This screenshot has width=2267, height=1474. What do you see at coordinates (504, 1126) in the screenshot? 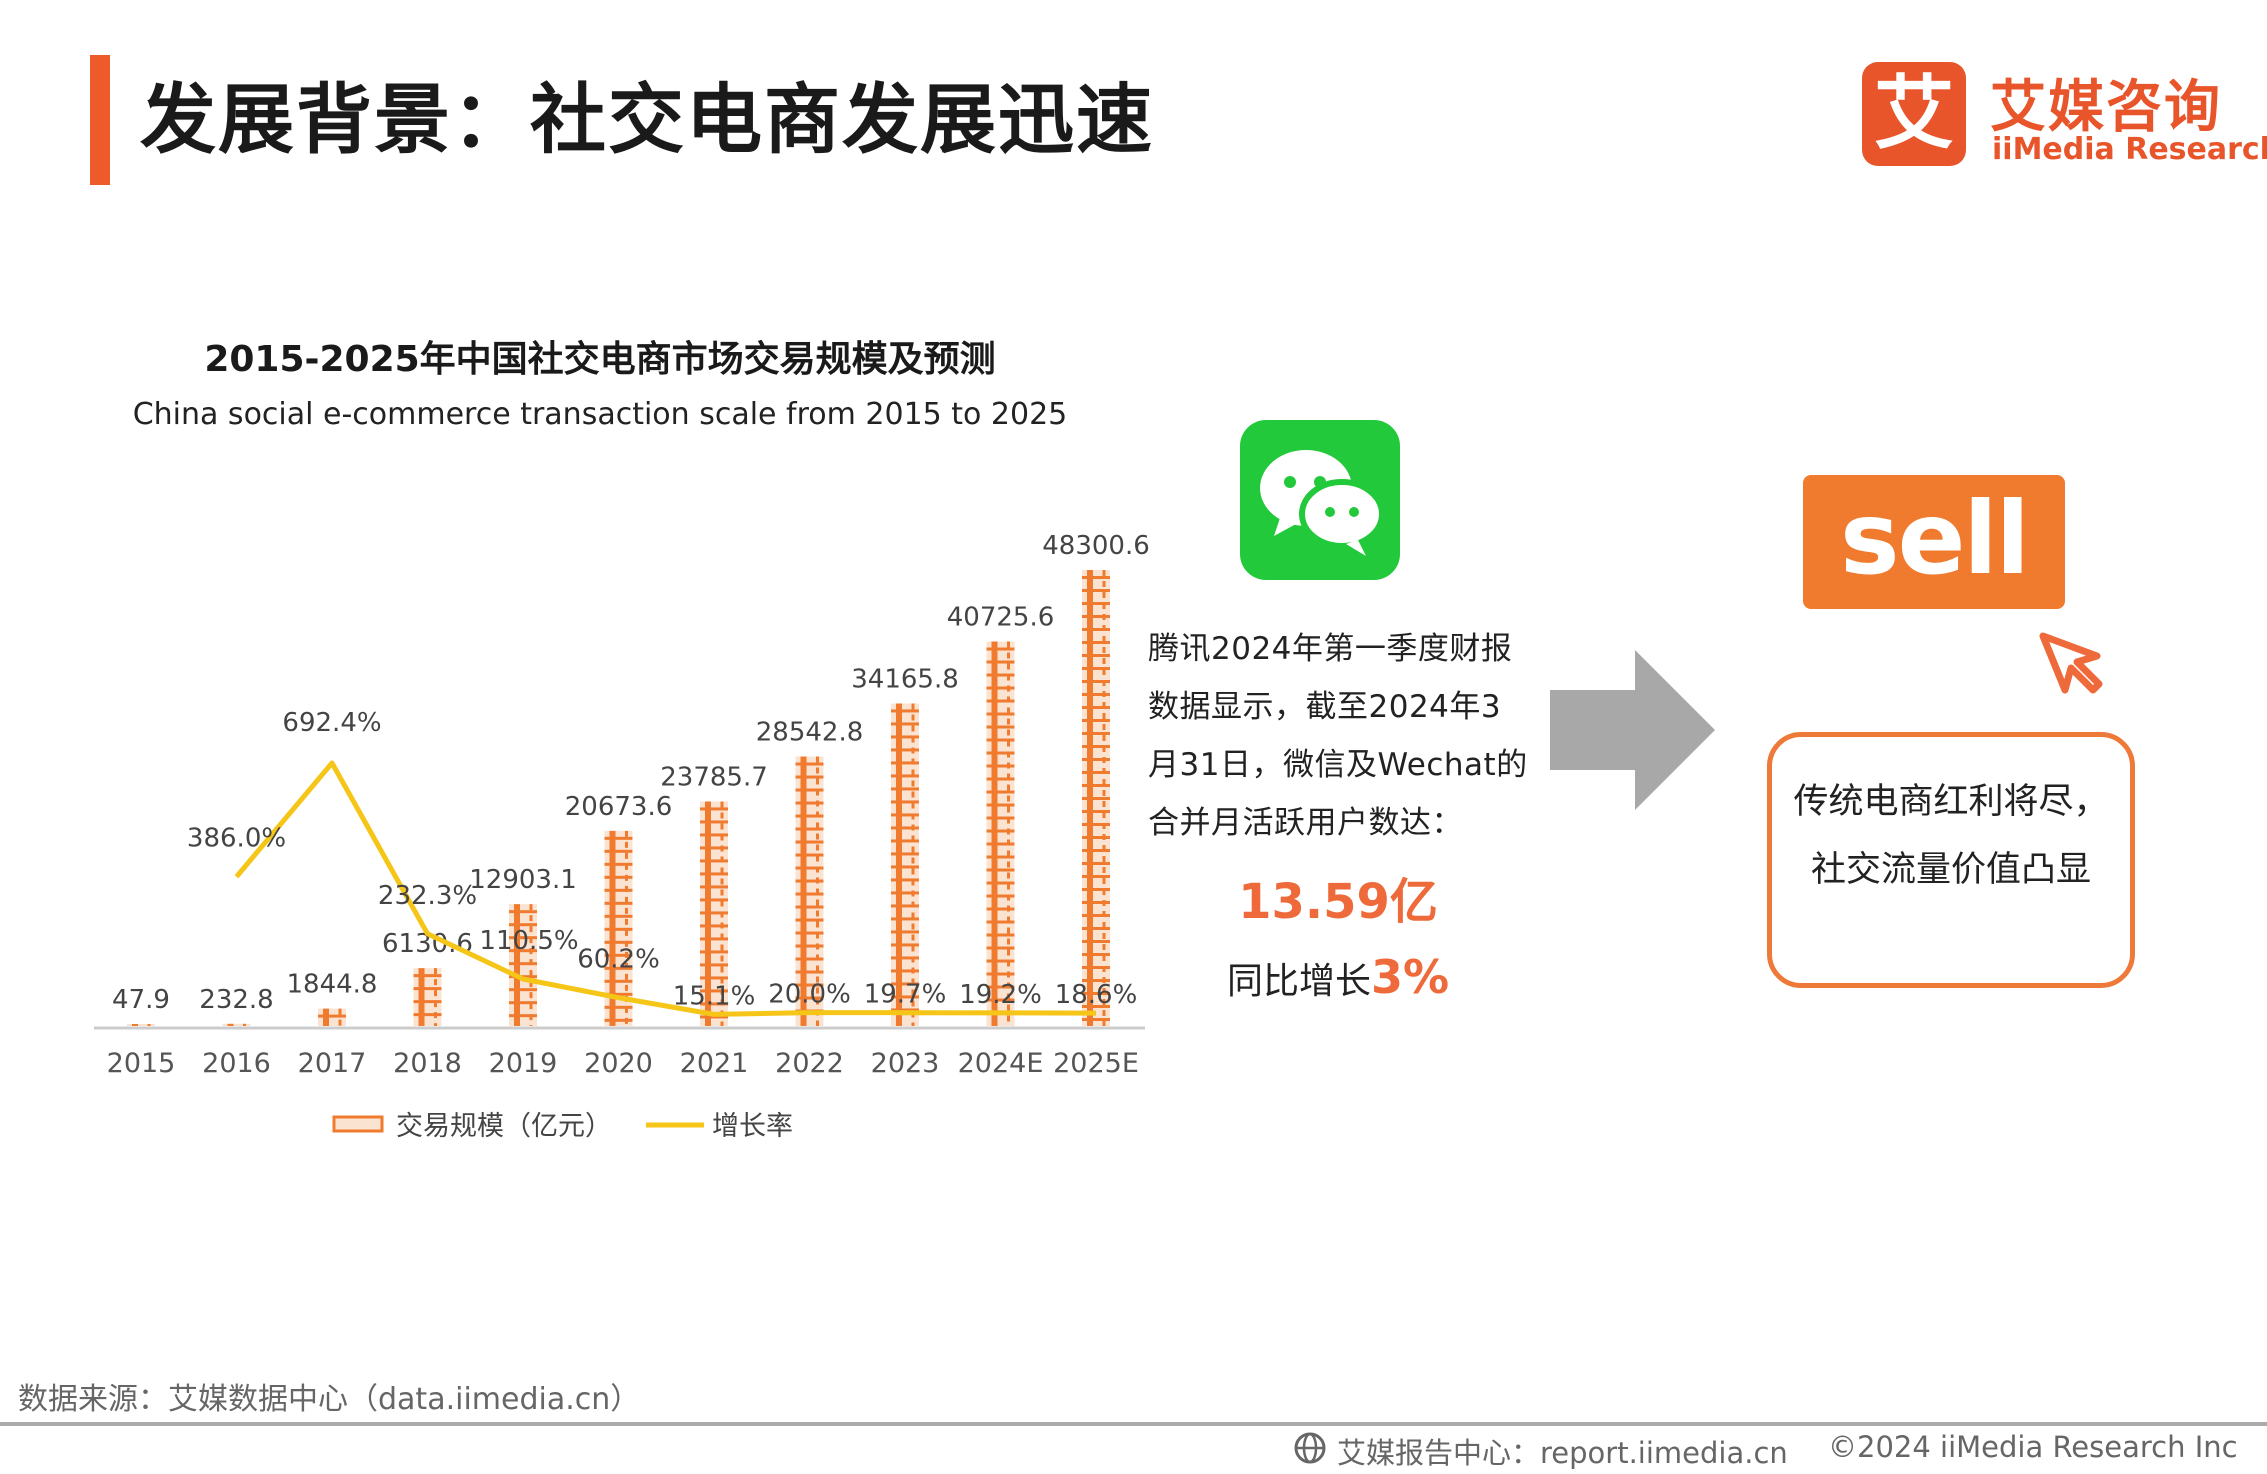
I see `legend-label-scale: 交易规模（亿元）` at bounding box center [504, 1126].